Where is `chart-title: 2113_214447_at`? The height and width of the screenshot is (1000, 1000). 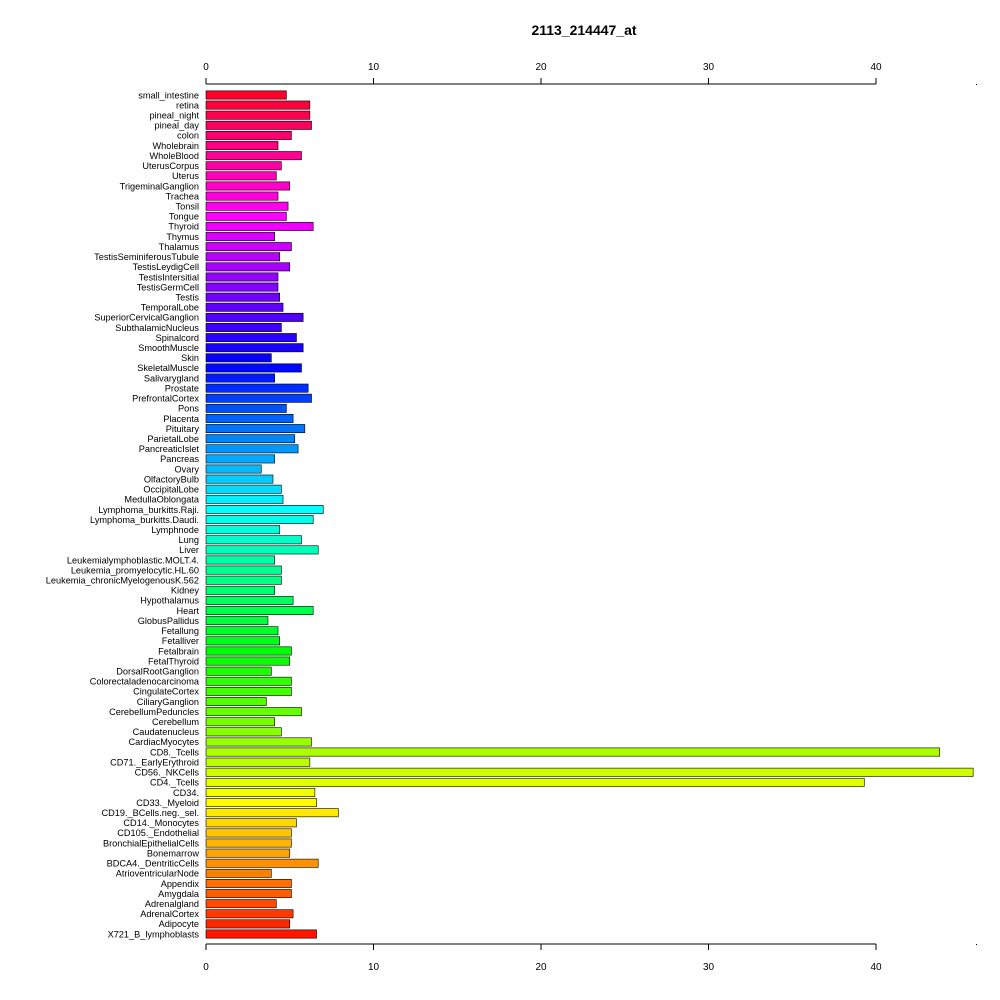
chart-title: 2113_214447_at is located at coordinates (583, 30).